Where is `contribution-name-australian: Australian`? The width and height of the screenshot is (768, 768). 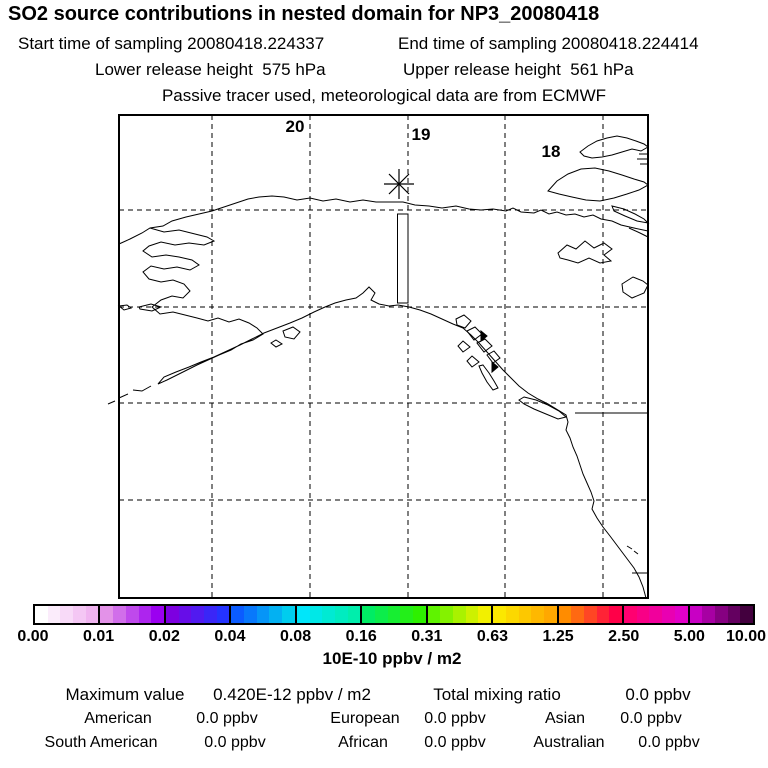
contribution-name-australian: Australian is located at coordinates (569, 742).